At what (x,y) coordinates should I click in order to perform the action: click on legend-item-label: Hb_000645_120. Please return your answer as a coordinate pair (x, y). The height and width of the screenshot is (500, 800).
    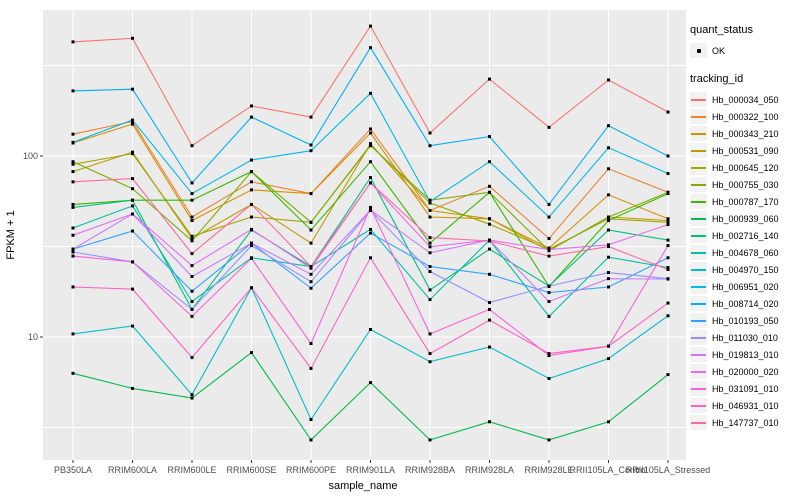
    Looking at the image, I should click on (745, 167).